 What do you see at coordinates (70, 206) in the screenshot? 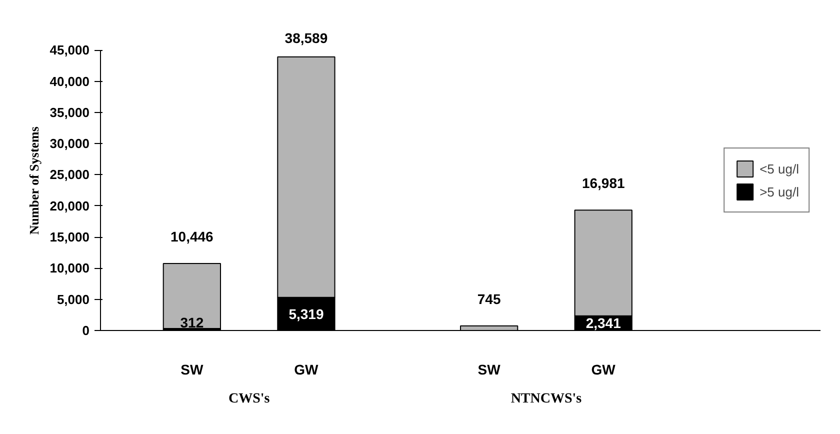
I see `y-tick-label: 20,000` at bounding box center [70, 206].